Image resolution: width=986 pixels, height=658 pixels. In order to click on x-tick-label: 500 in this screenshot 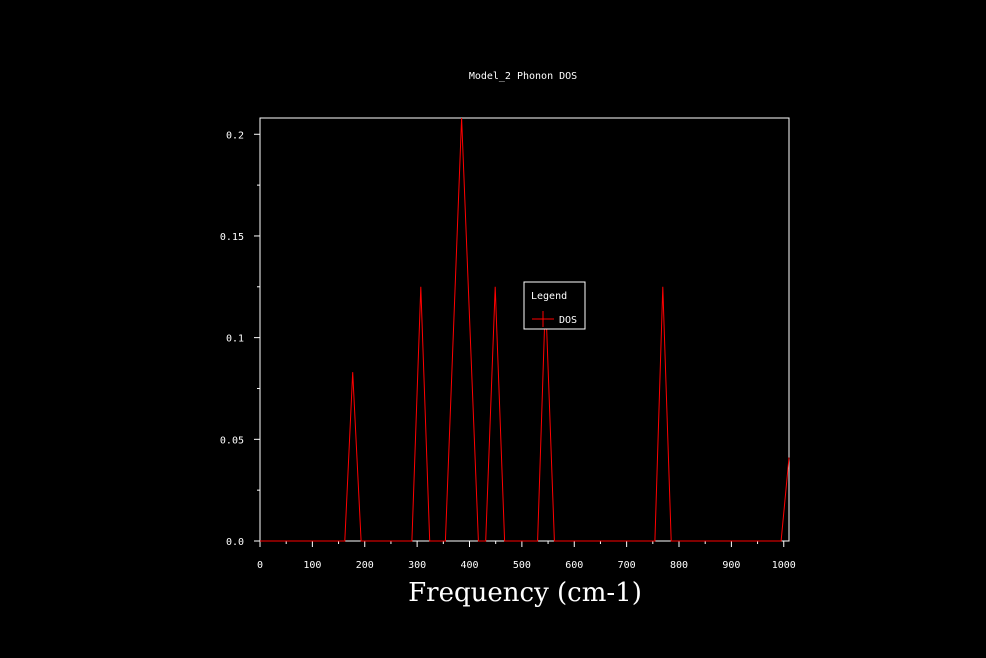, I will do `click(522, 565)`.